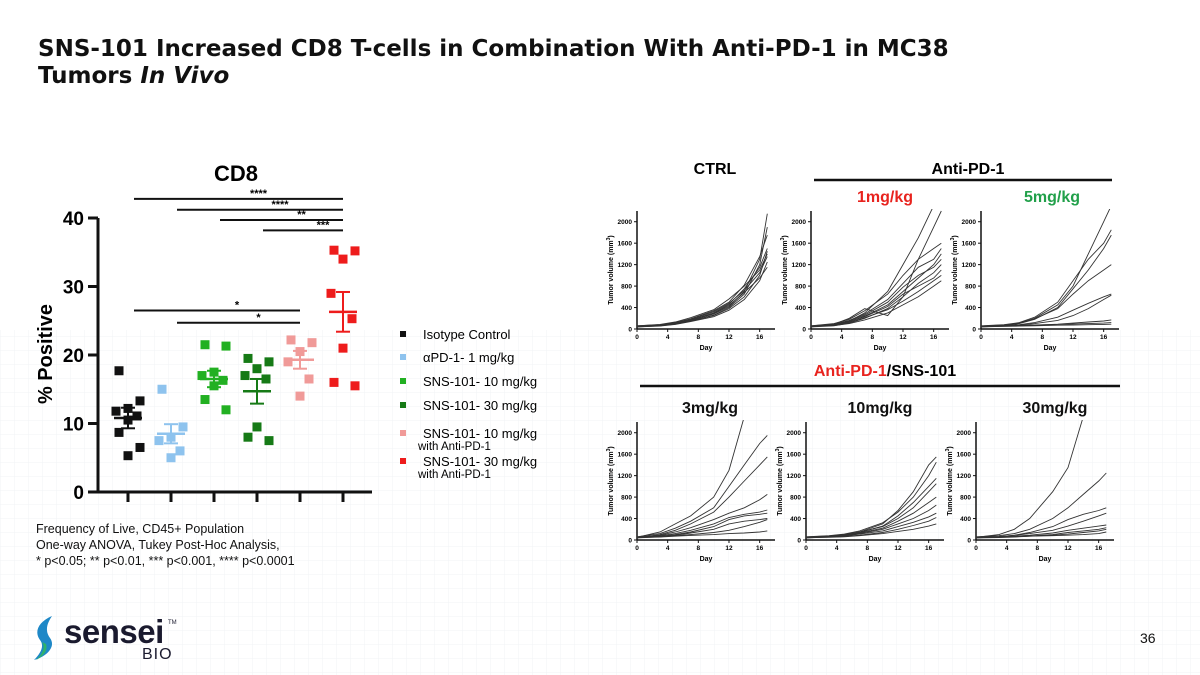 The image size is (1200, 675). I want to click on title-italic: In Vivo, so click(185, 76).